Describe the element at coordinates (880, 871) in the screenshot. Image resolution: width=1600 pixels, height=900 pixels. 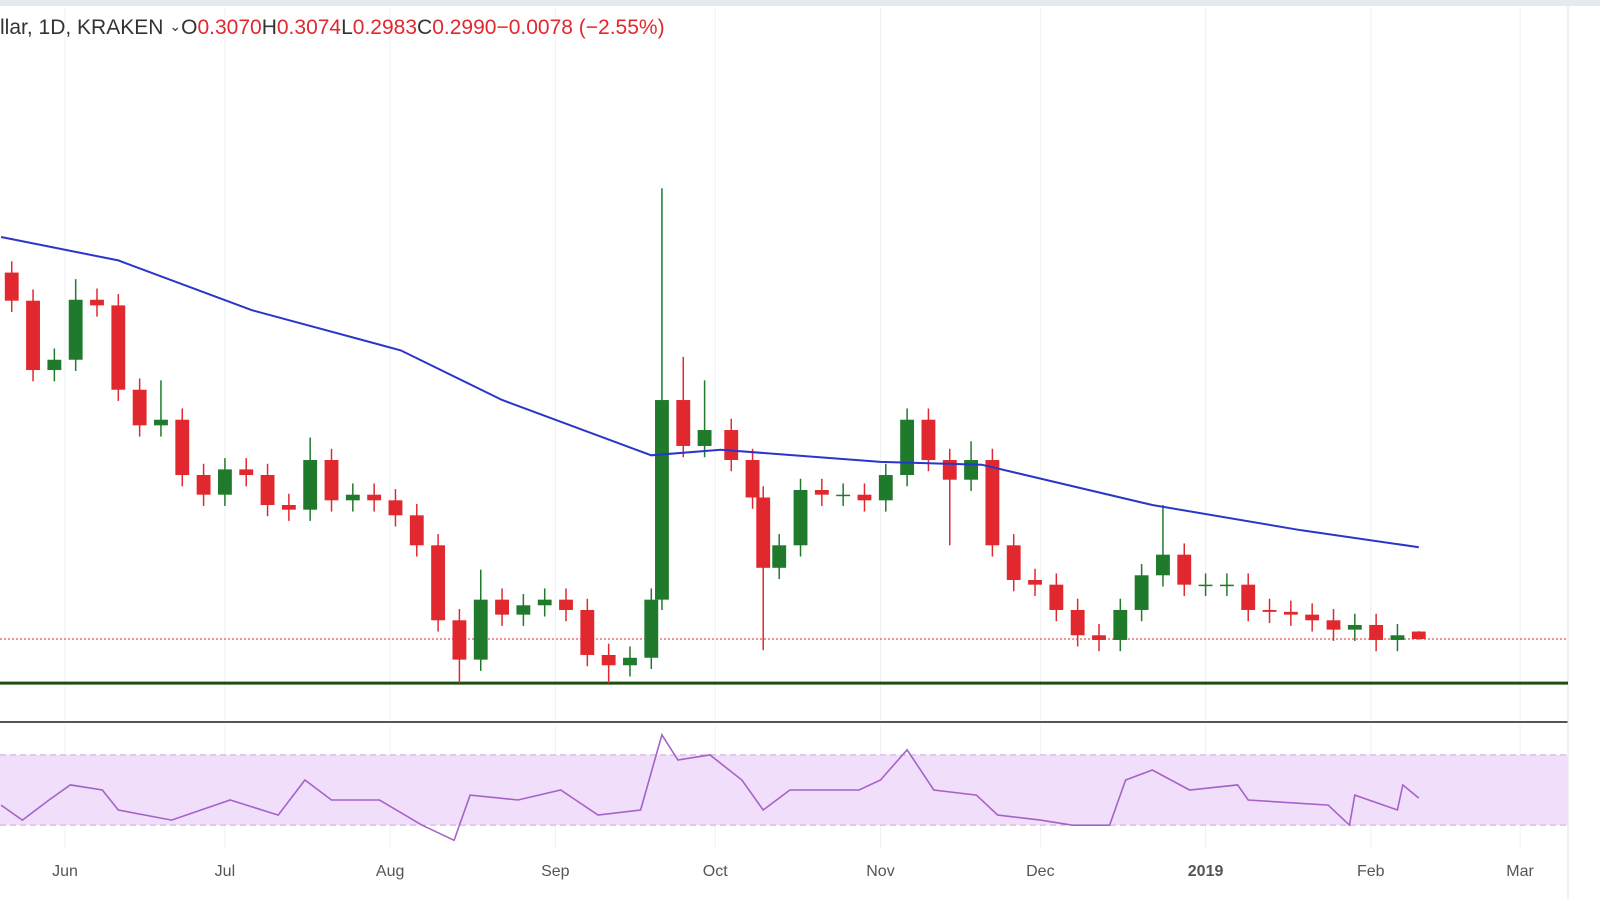
I see `x-tick-label: Nov` at that location.